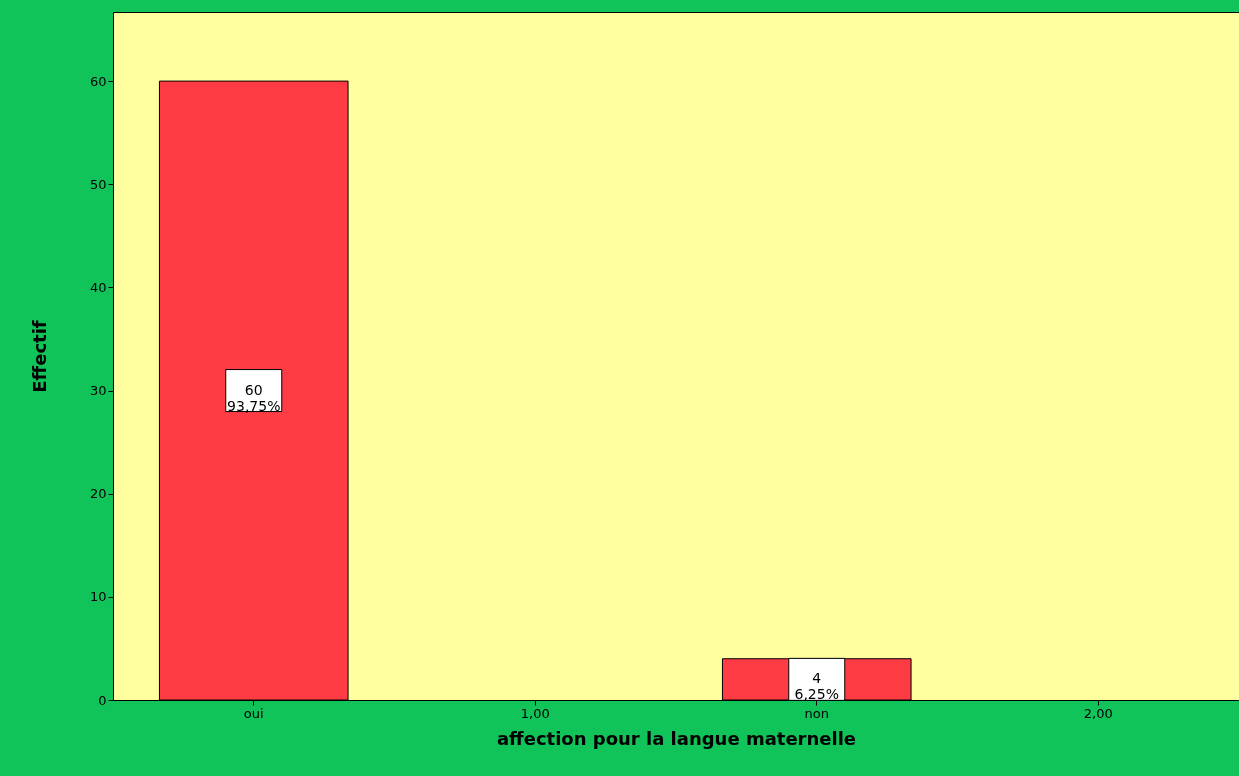  I want to click on x-tick-label: non, so click(816, 713).